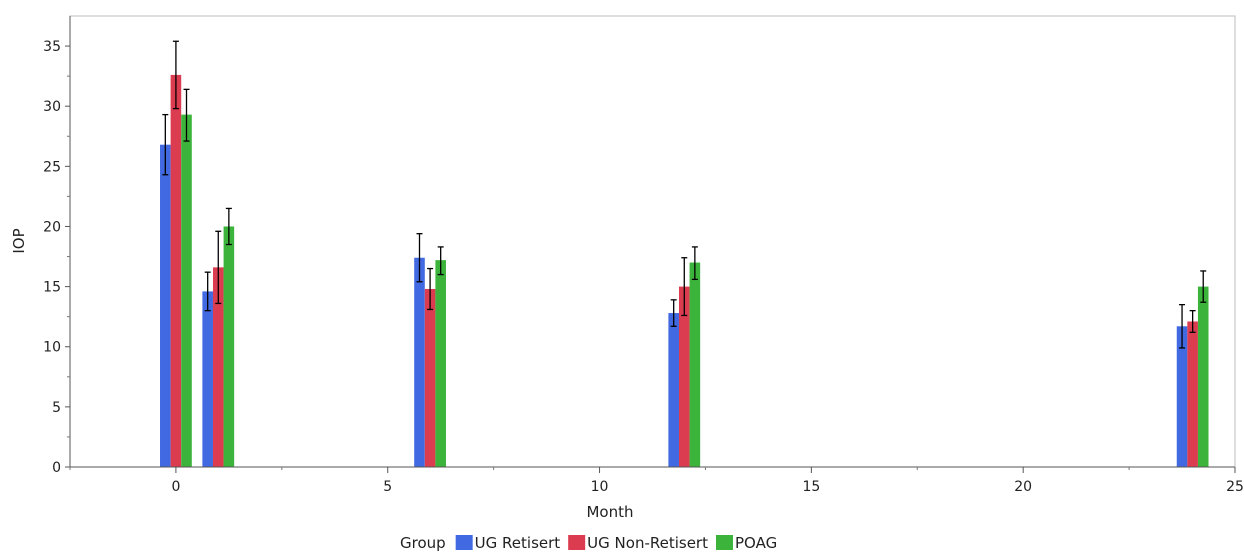  Describe the element at coordinates (387, 487) in the screenshot. I see `x-tick-label-5: 5` at that location.